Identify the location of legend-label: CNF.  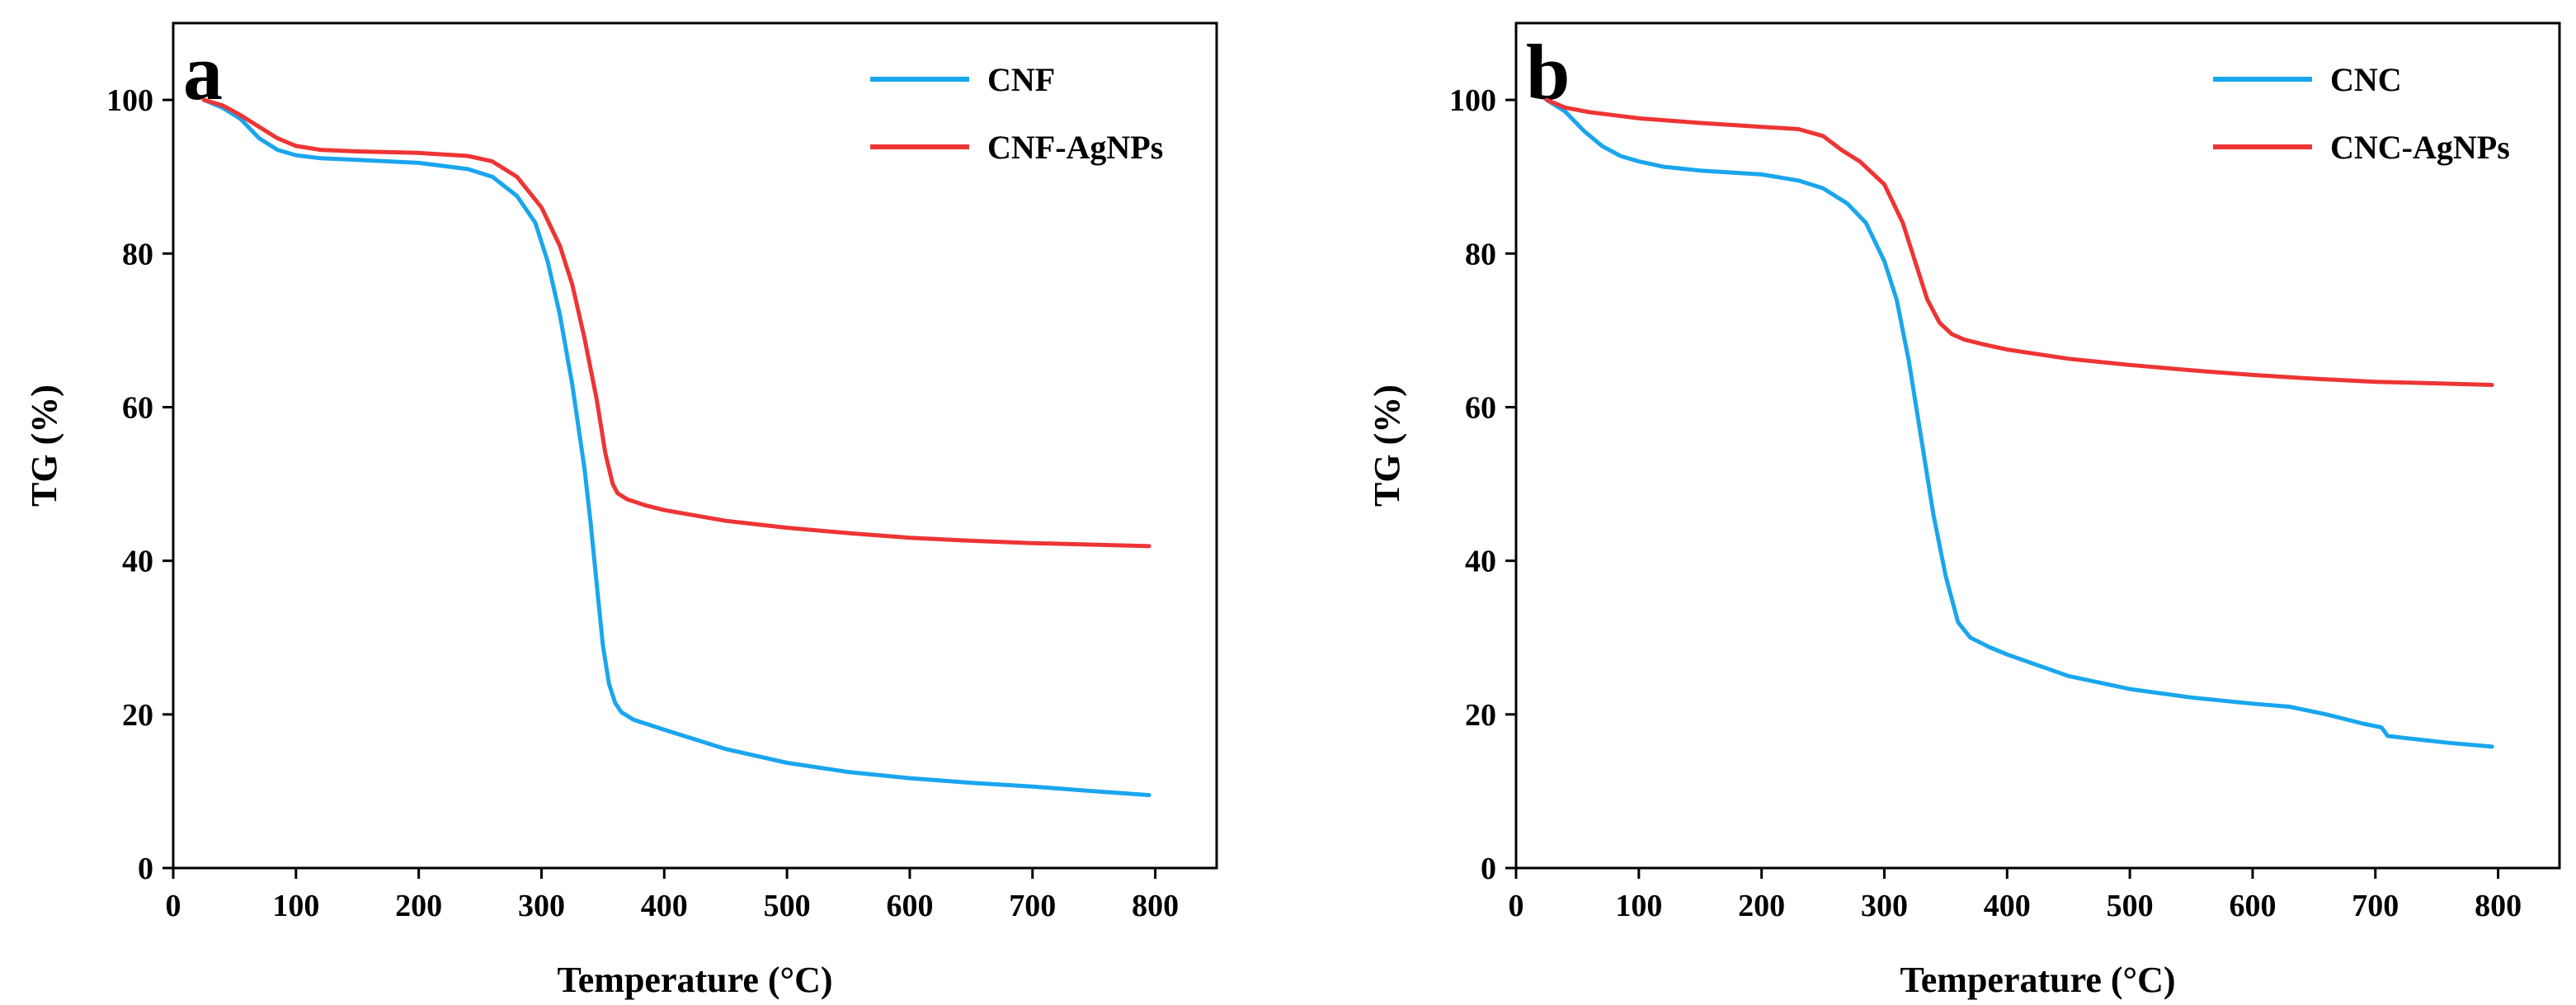
(1021, 80).